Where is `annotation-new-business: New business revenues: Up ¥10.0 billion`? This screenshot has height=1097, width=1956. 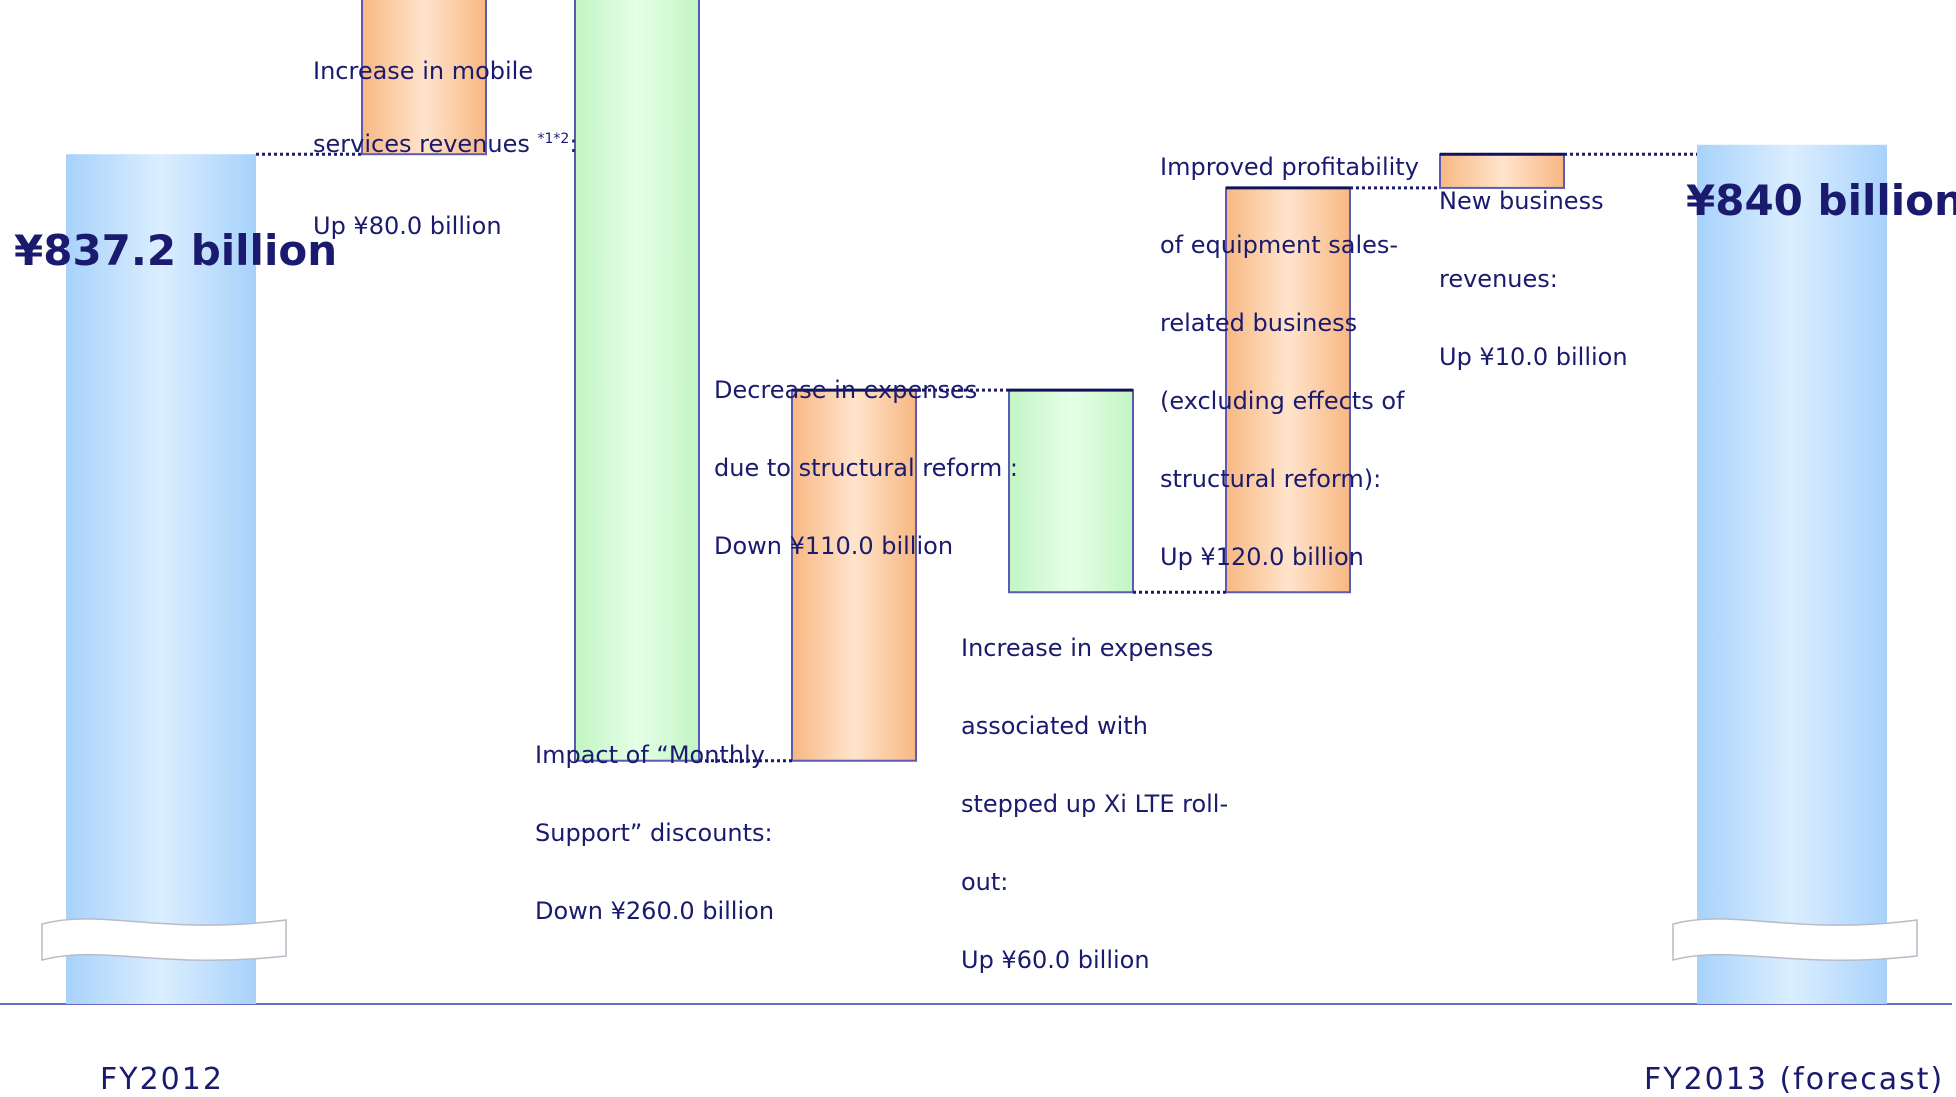
annotation-new-business: New business revenues: Up ¥10.0 billion is located at coordinates (1533, 266).